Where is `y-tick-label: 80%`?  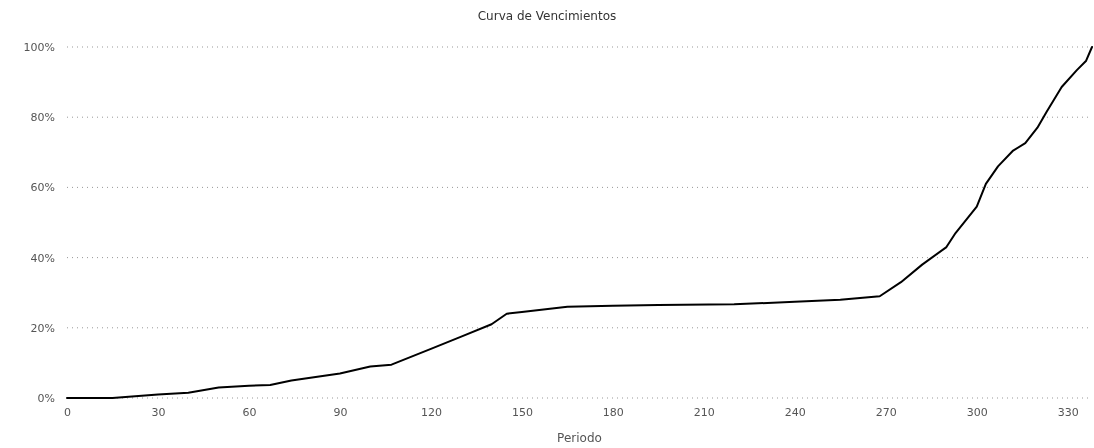 y-tick-label: 80% is located at coordinates (42, 118).